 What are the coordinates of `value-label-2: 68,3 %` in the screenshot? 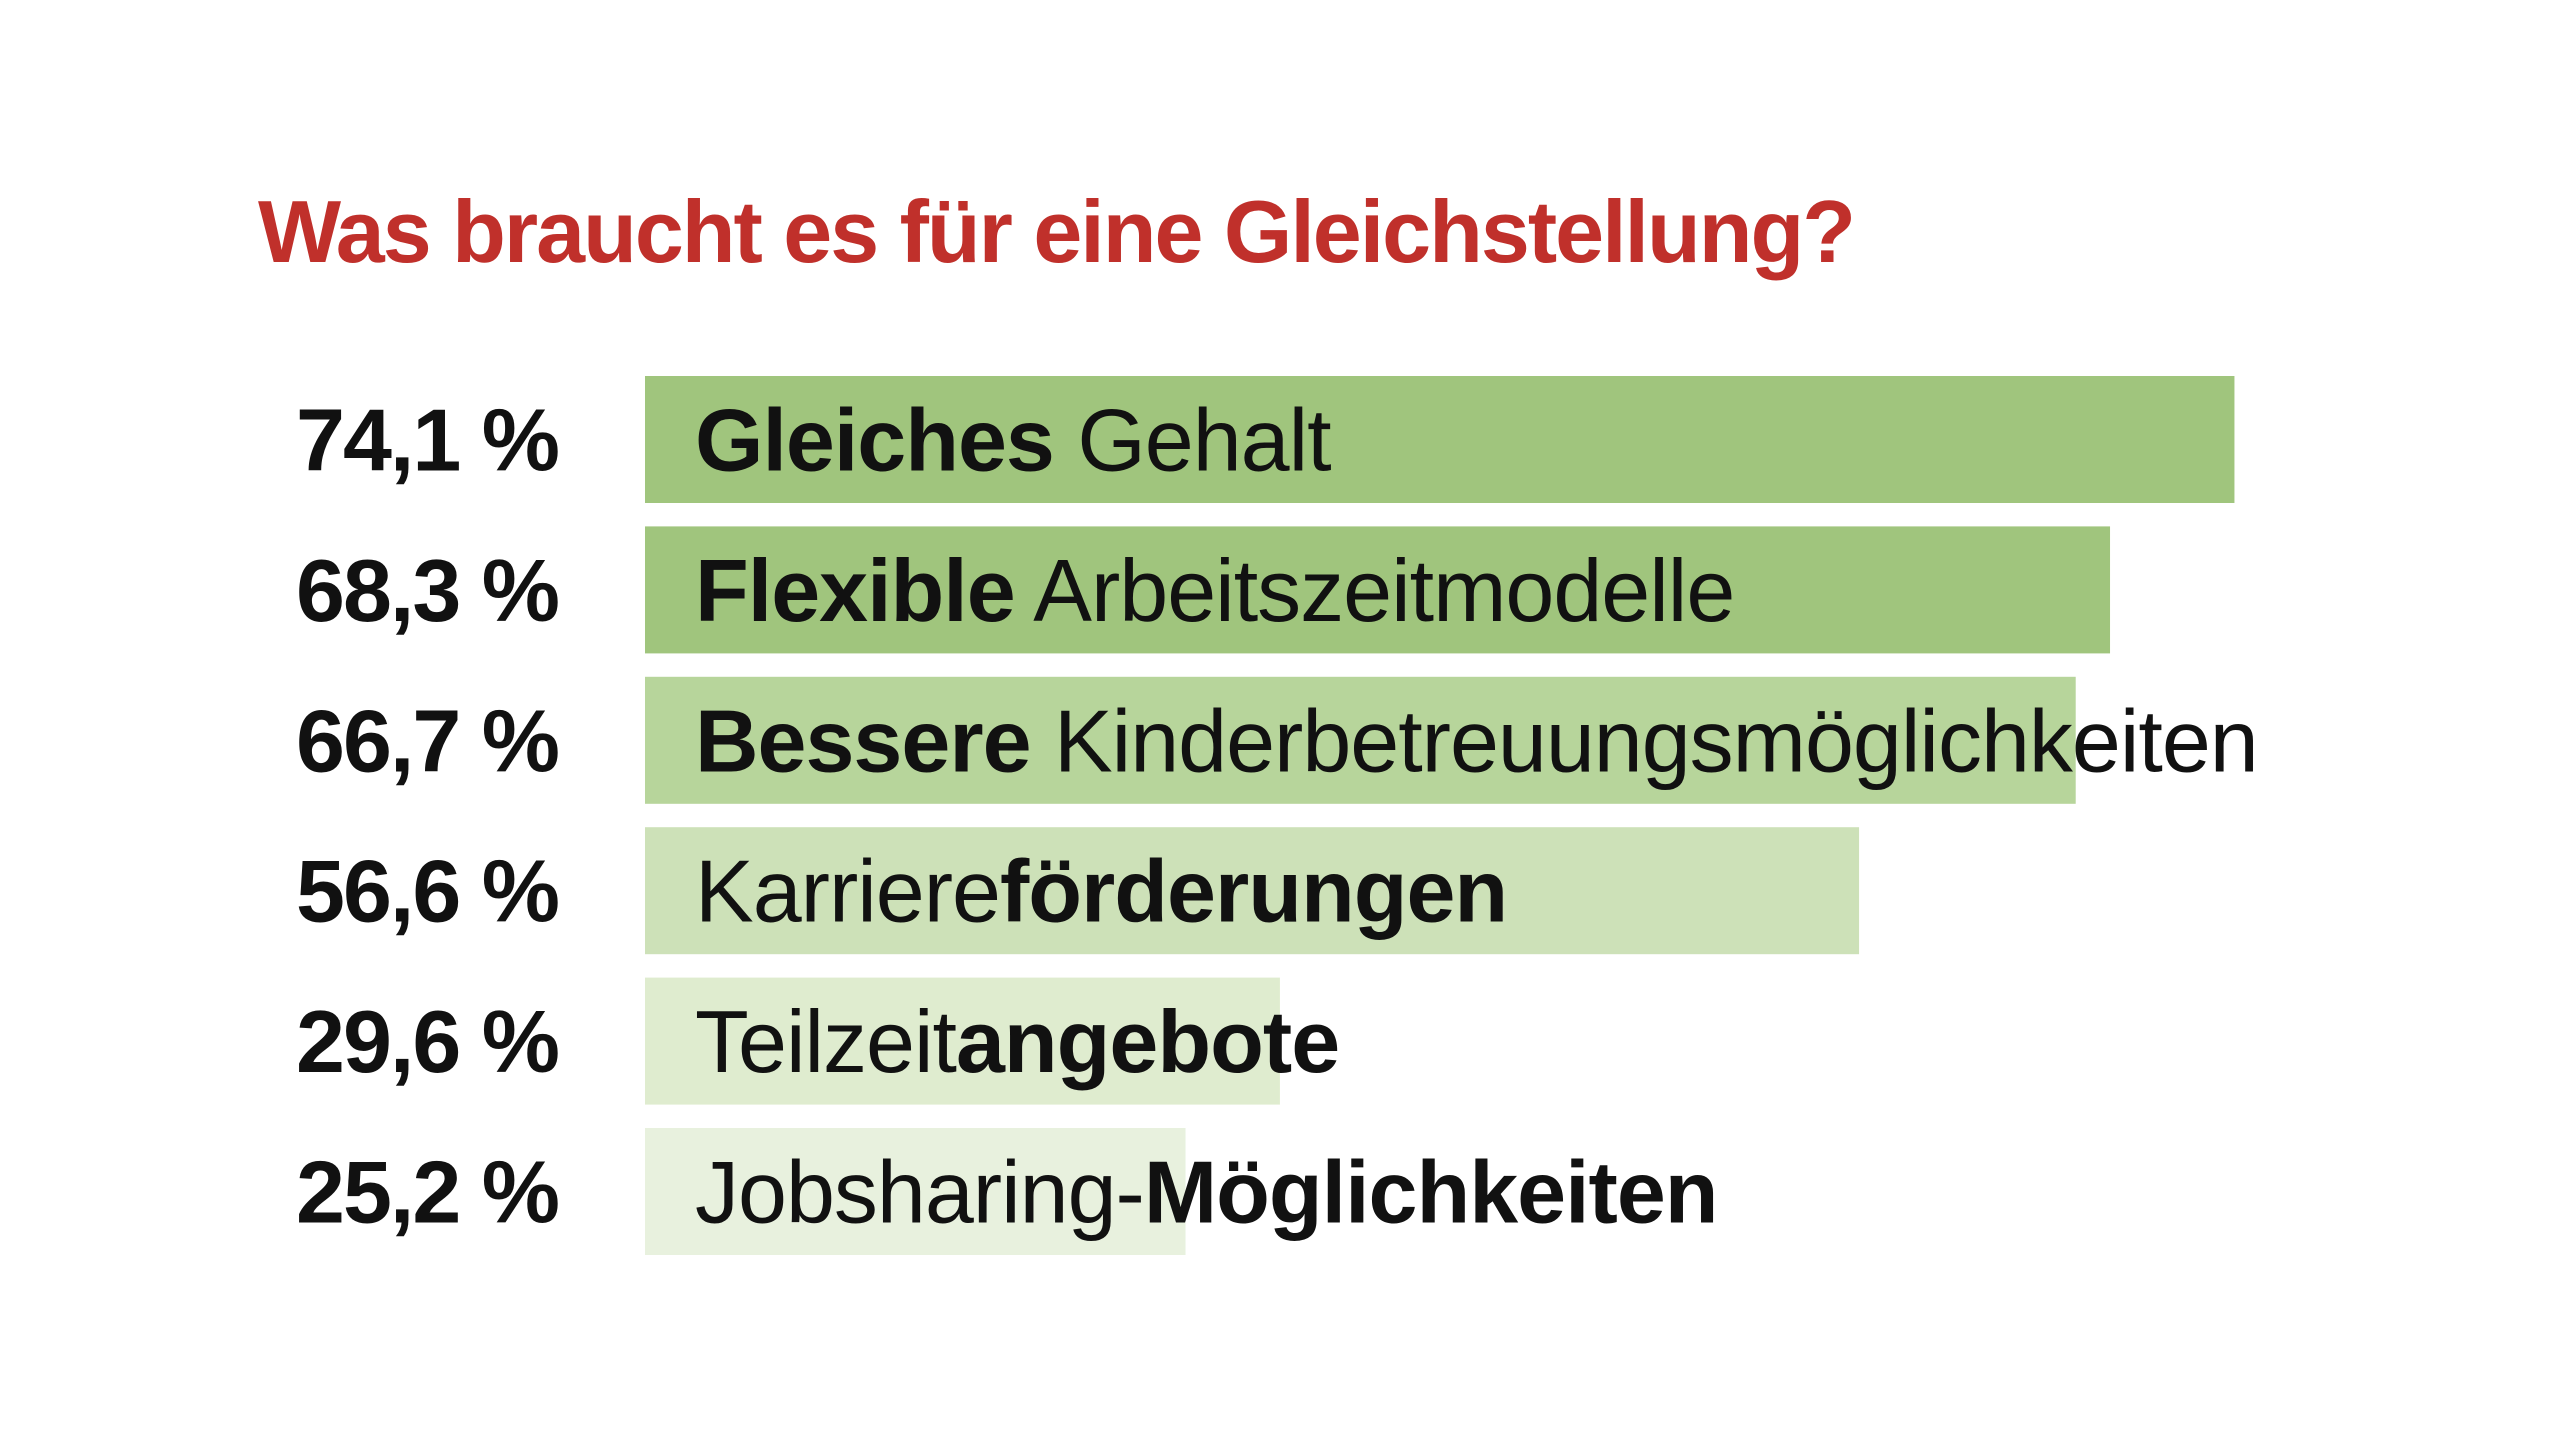 It's located at (427, 590).